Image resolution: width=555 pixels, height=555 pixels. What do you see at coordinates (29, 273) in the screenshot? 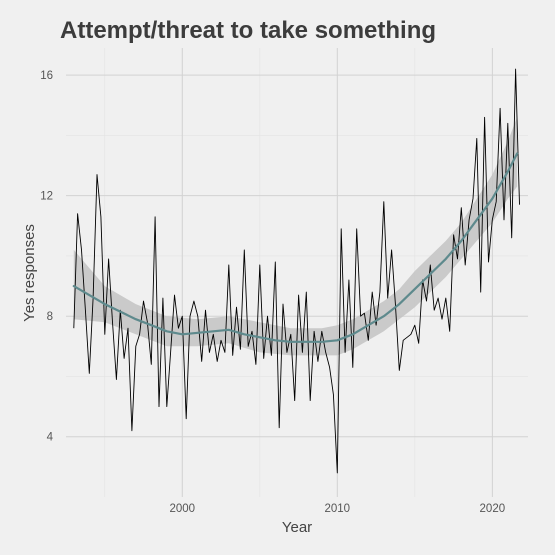
I see `y-axis-title: Yes responses` at bounding box center [29, 273].